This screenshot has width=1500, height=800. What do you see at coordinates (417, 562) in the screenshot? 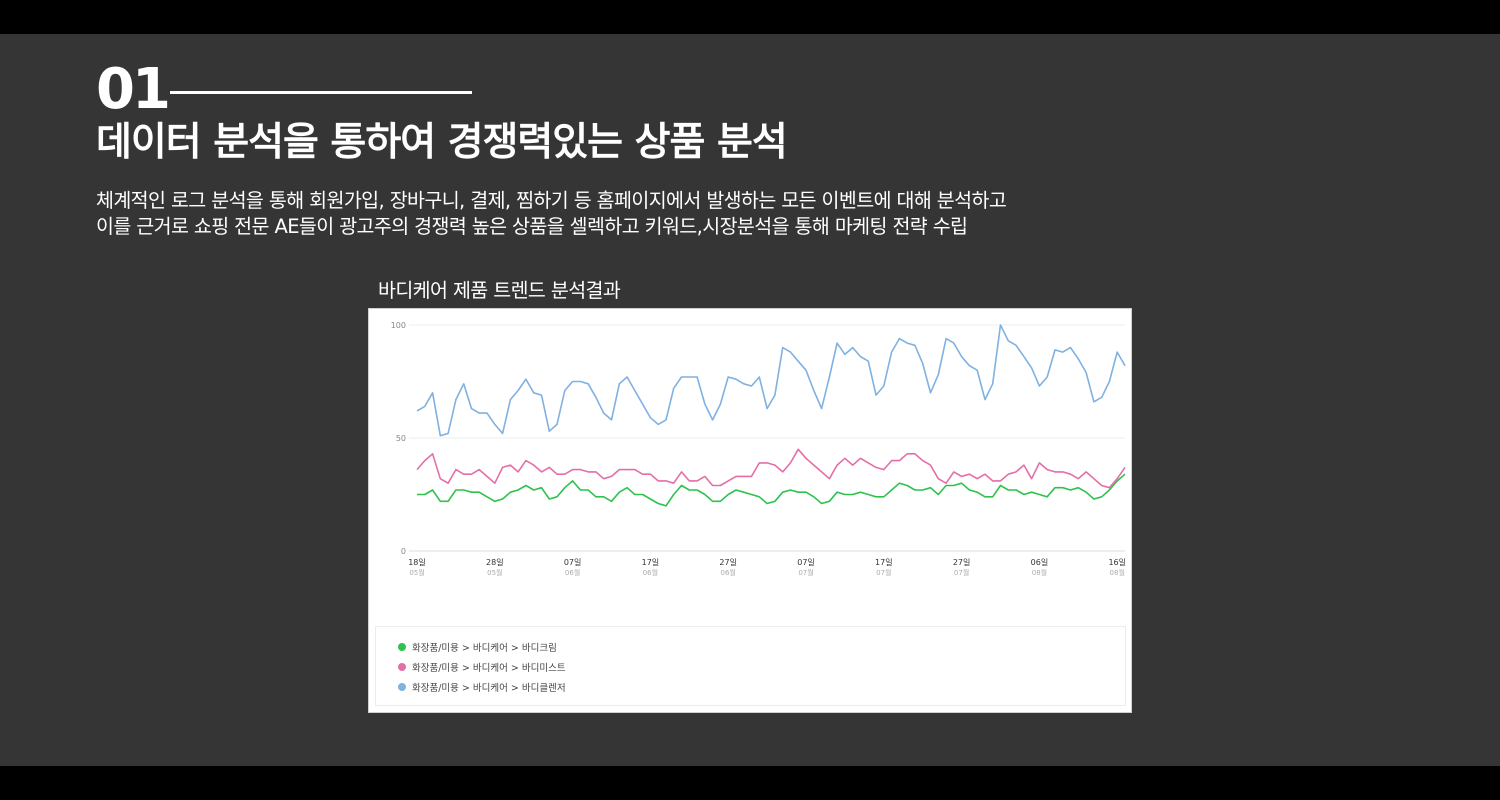
I see `x-tick-day-label: 18일` at bounding box center [417, 562].